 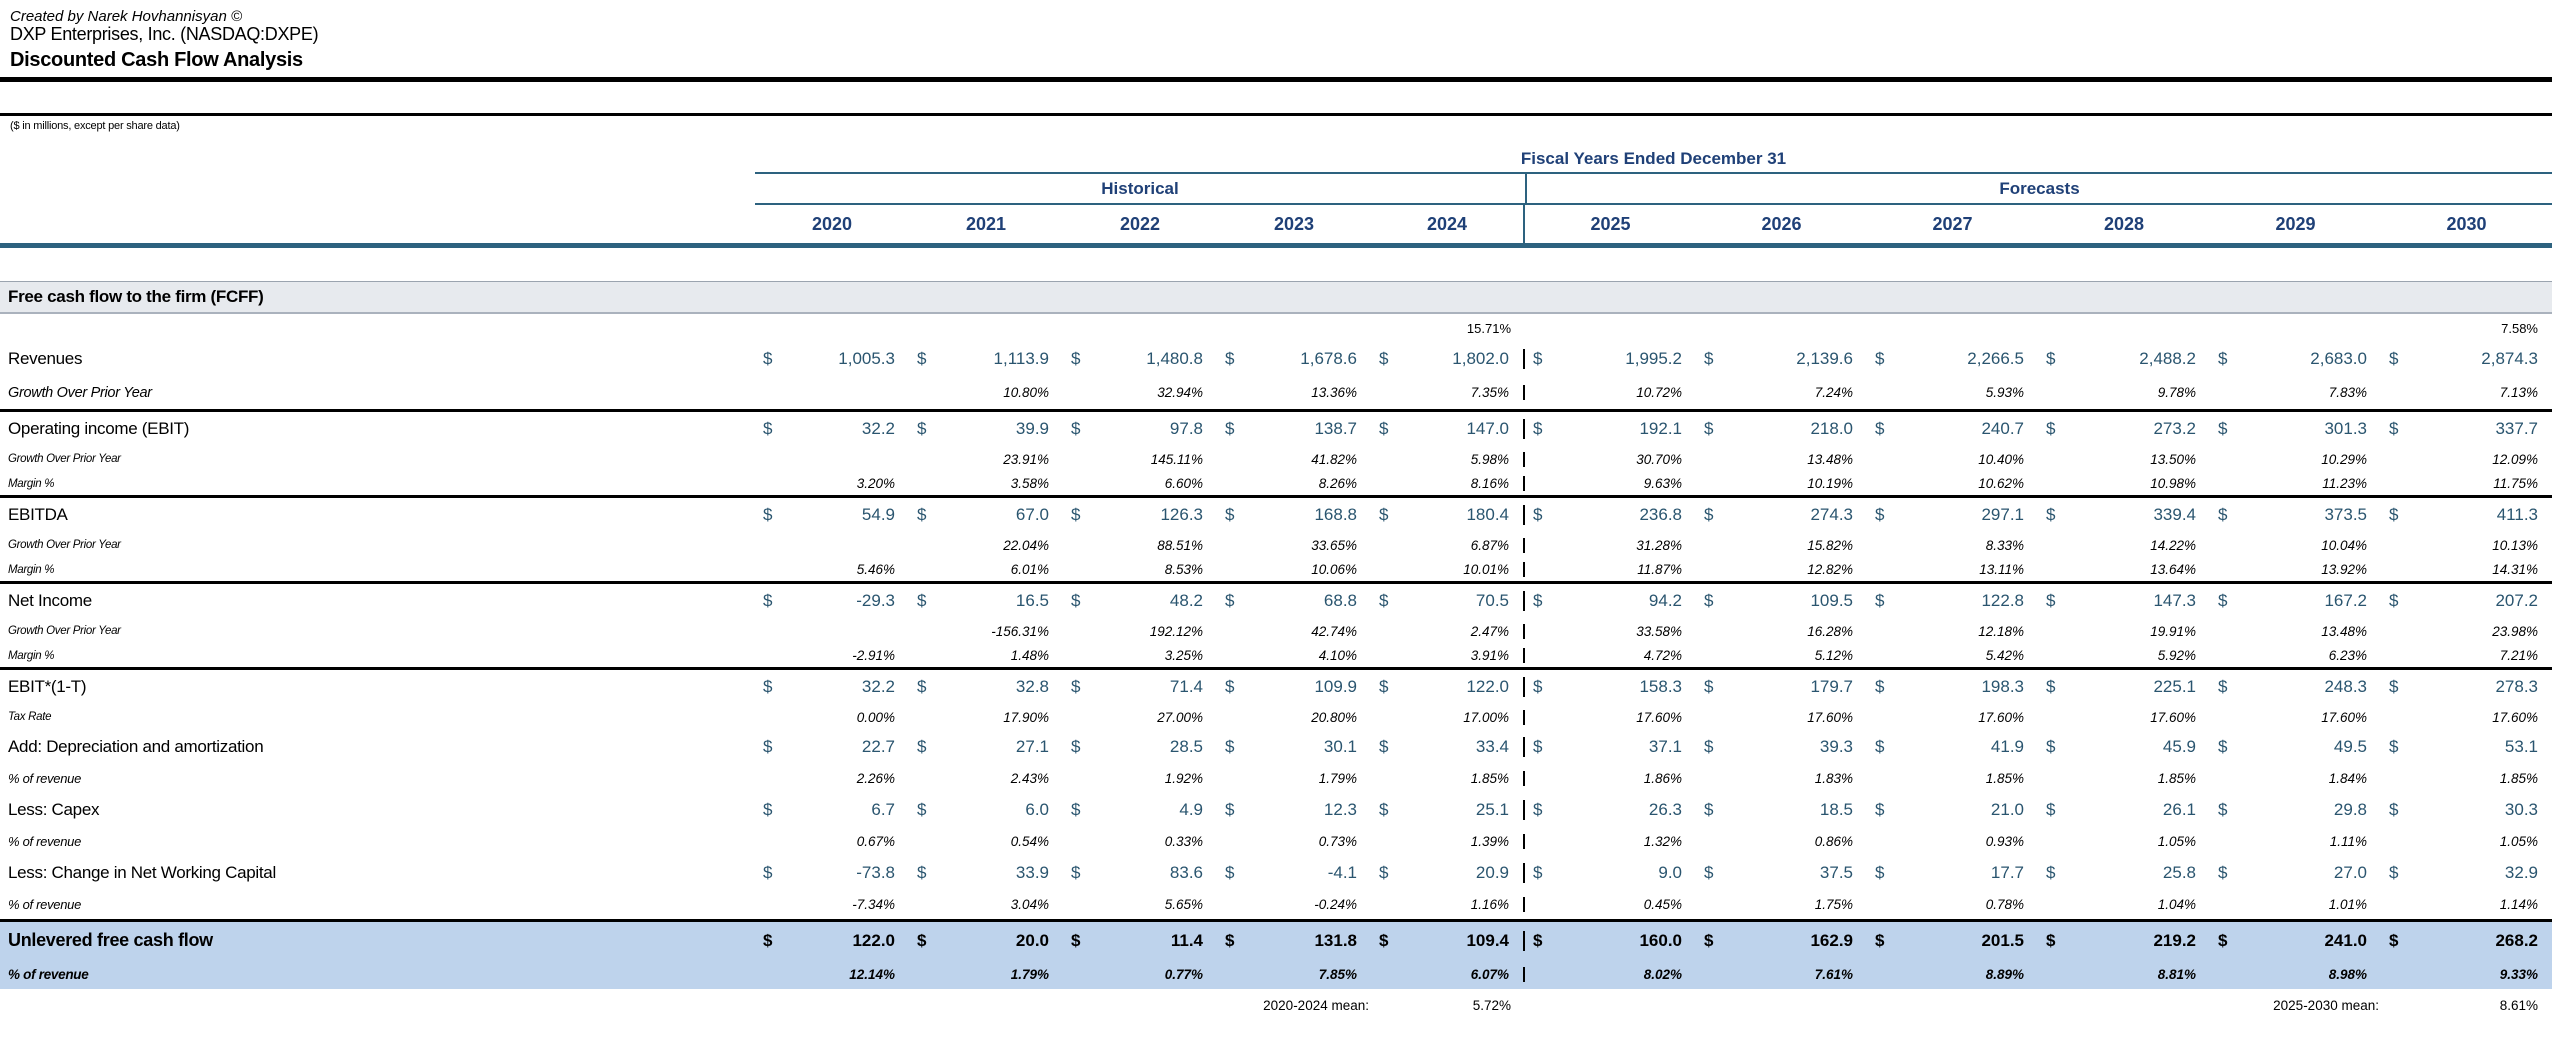 What do you see at coordinates (1032, 514) in the screenshot?
I see `cell-value: 67.0` at bounding box center [1032, 514].